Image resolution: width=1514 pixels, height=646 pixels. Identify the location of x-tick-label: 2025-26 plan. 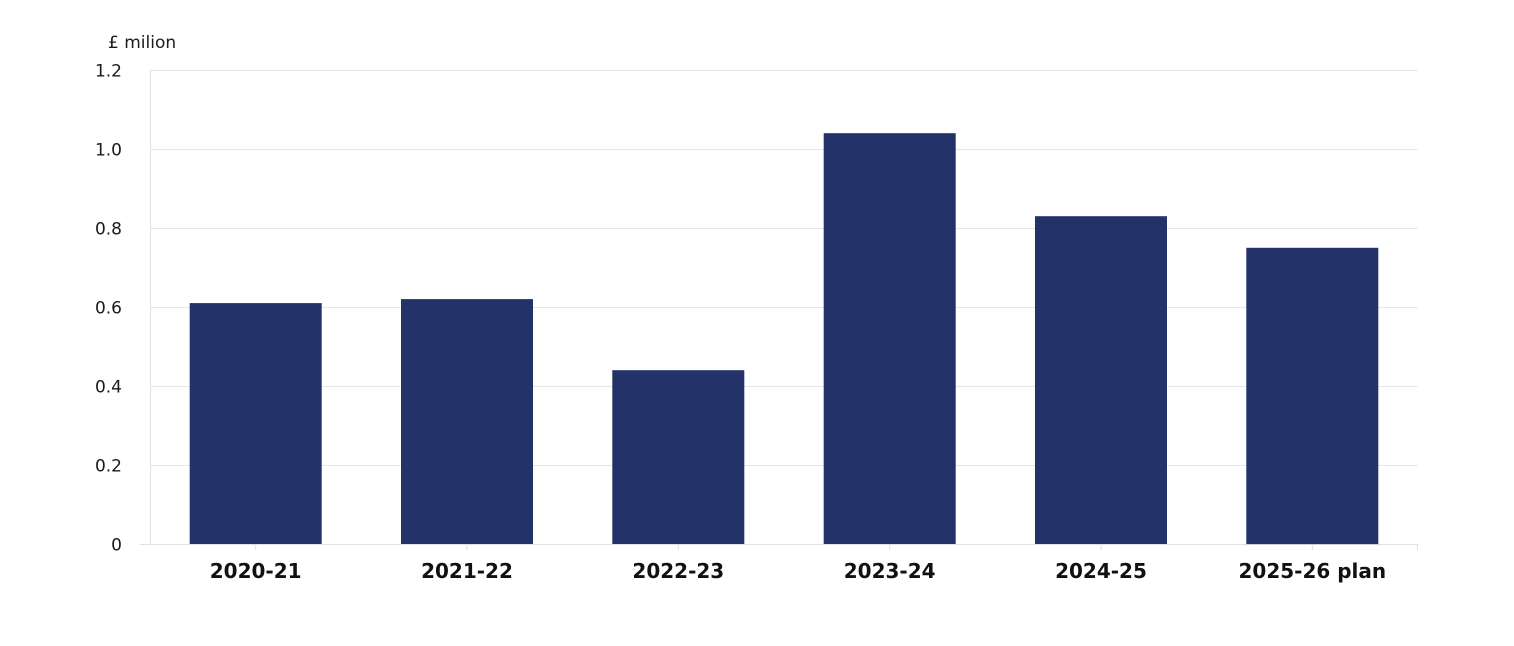
(1312, 571).